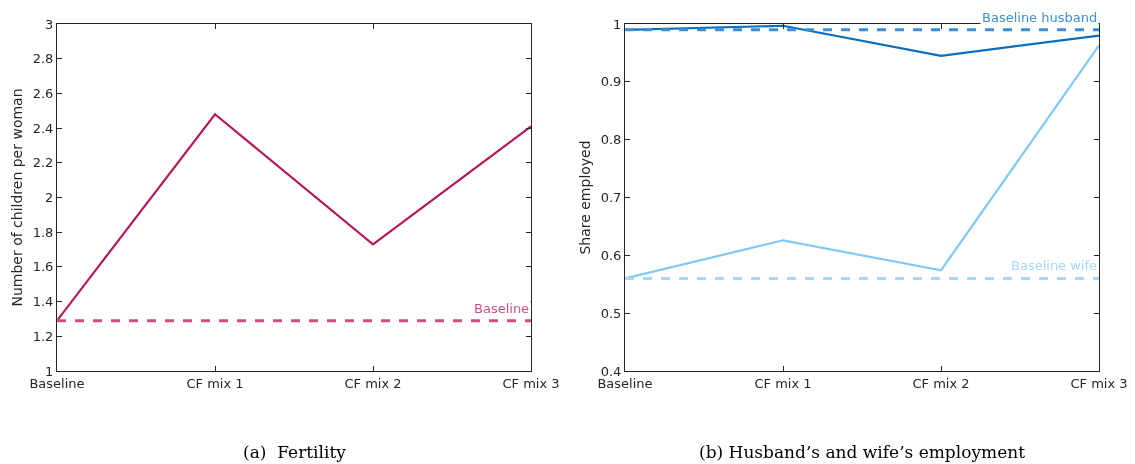 This screenshot has width=1135, height=464. Describe the element at coordinates (43, 59) in the screenshot. I see `y-tick-label: 2.8` at that location.